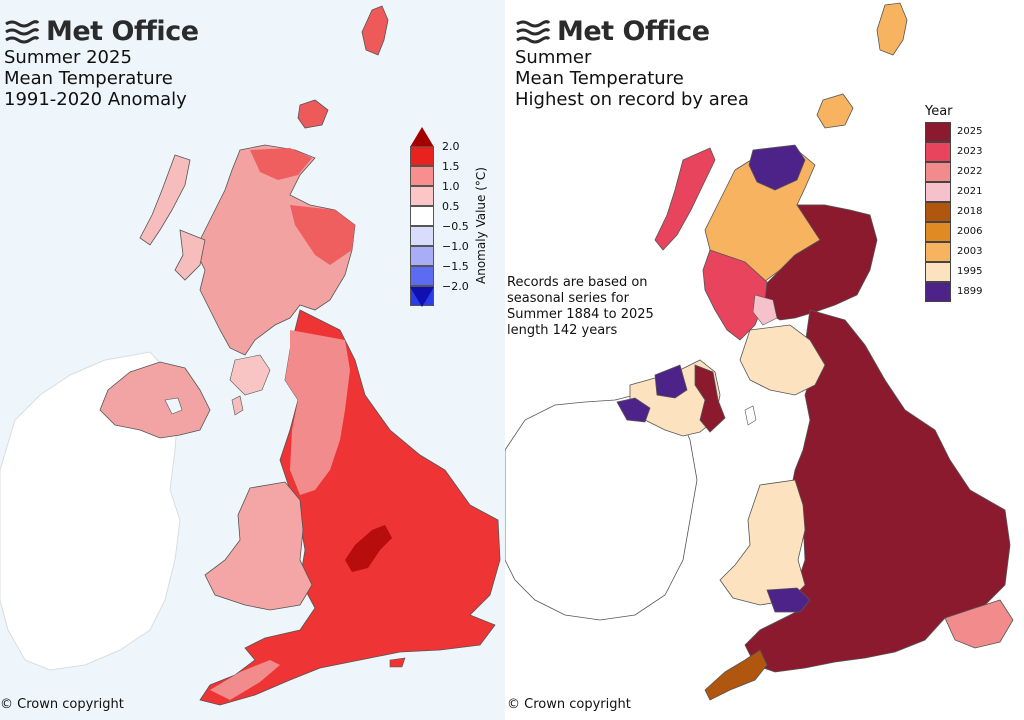  I want to click on colorbar-bottom-cap, so click(422, 297).